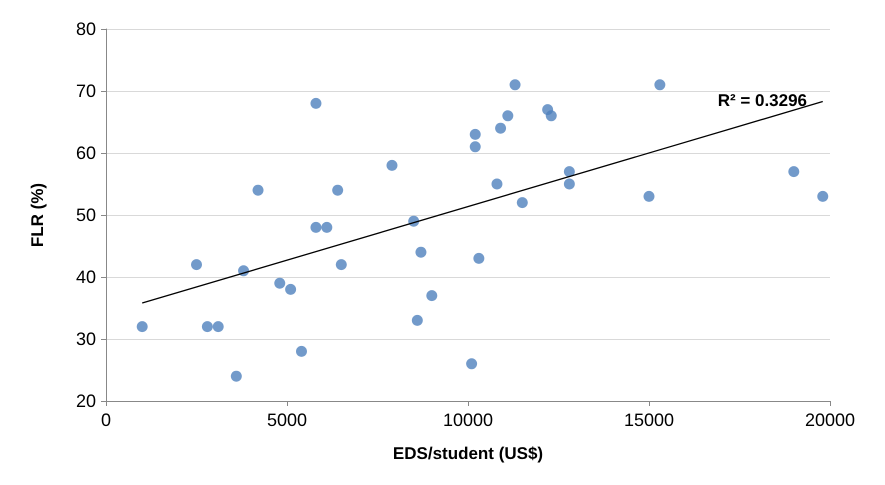 This screenshot has height=485, width=885. I want to click on y-tick-label: 40, so click(86, 277).